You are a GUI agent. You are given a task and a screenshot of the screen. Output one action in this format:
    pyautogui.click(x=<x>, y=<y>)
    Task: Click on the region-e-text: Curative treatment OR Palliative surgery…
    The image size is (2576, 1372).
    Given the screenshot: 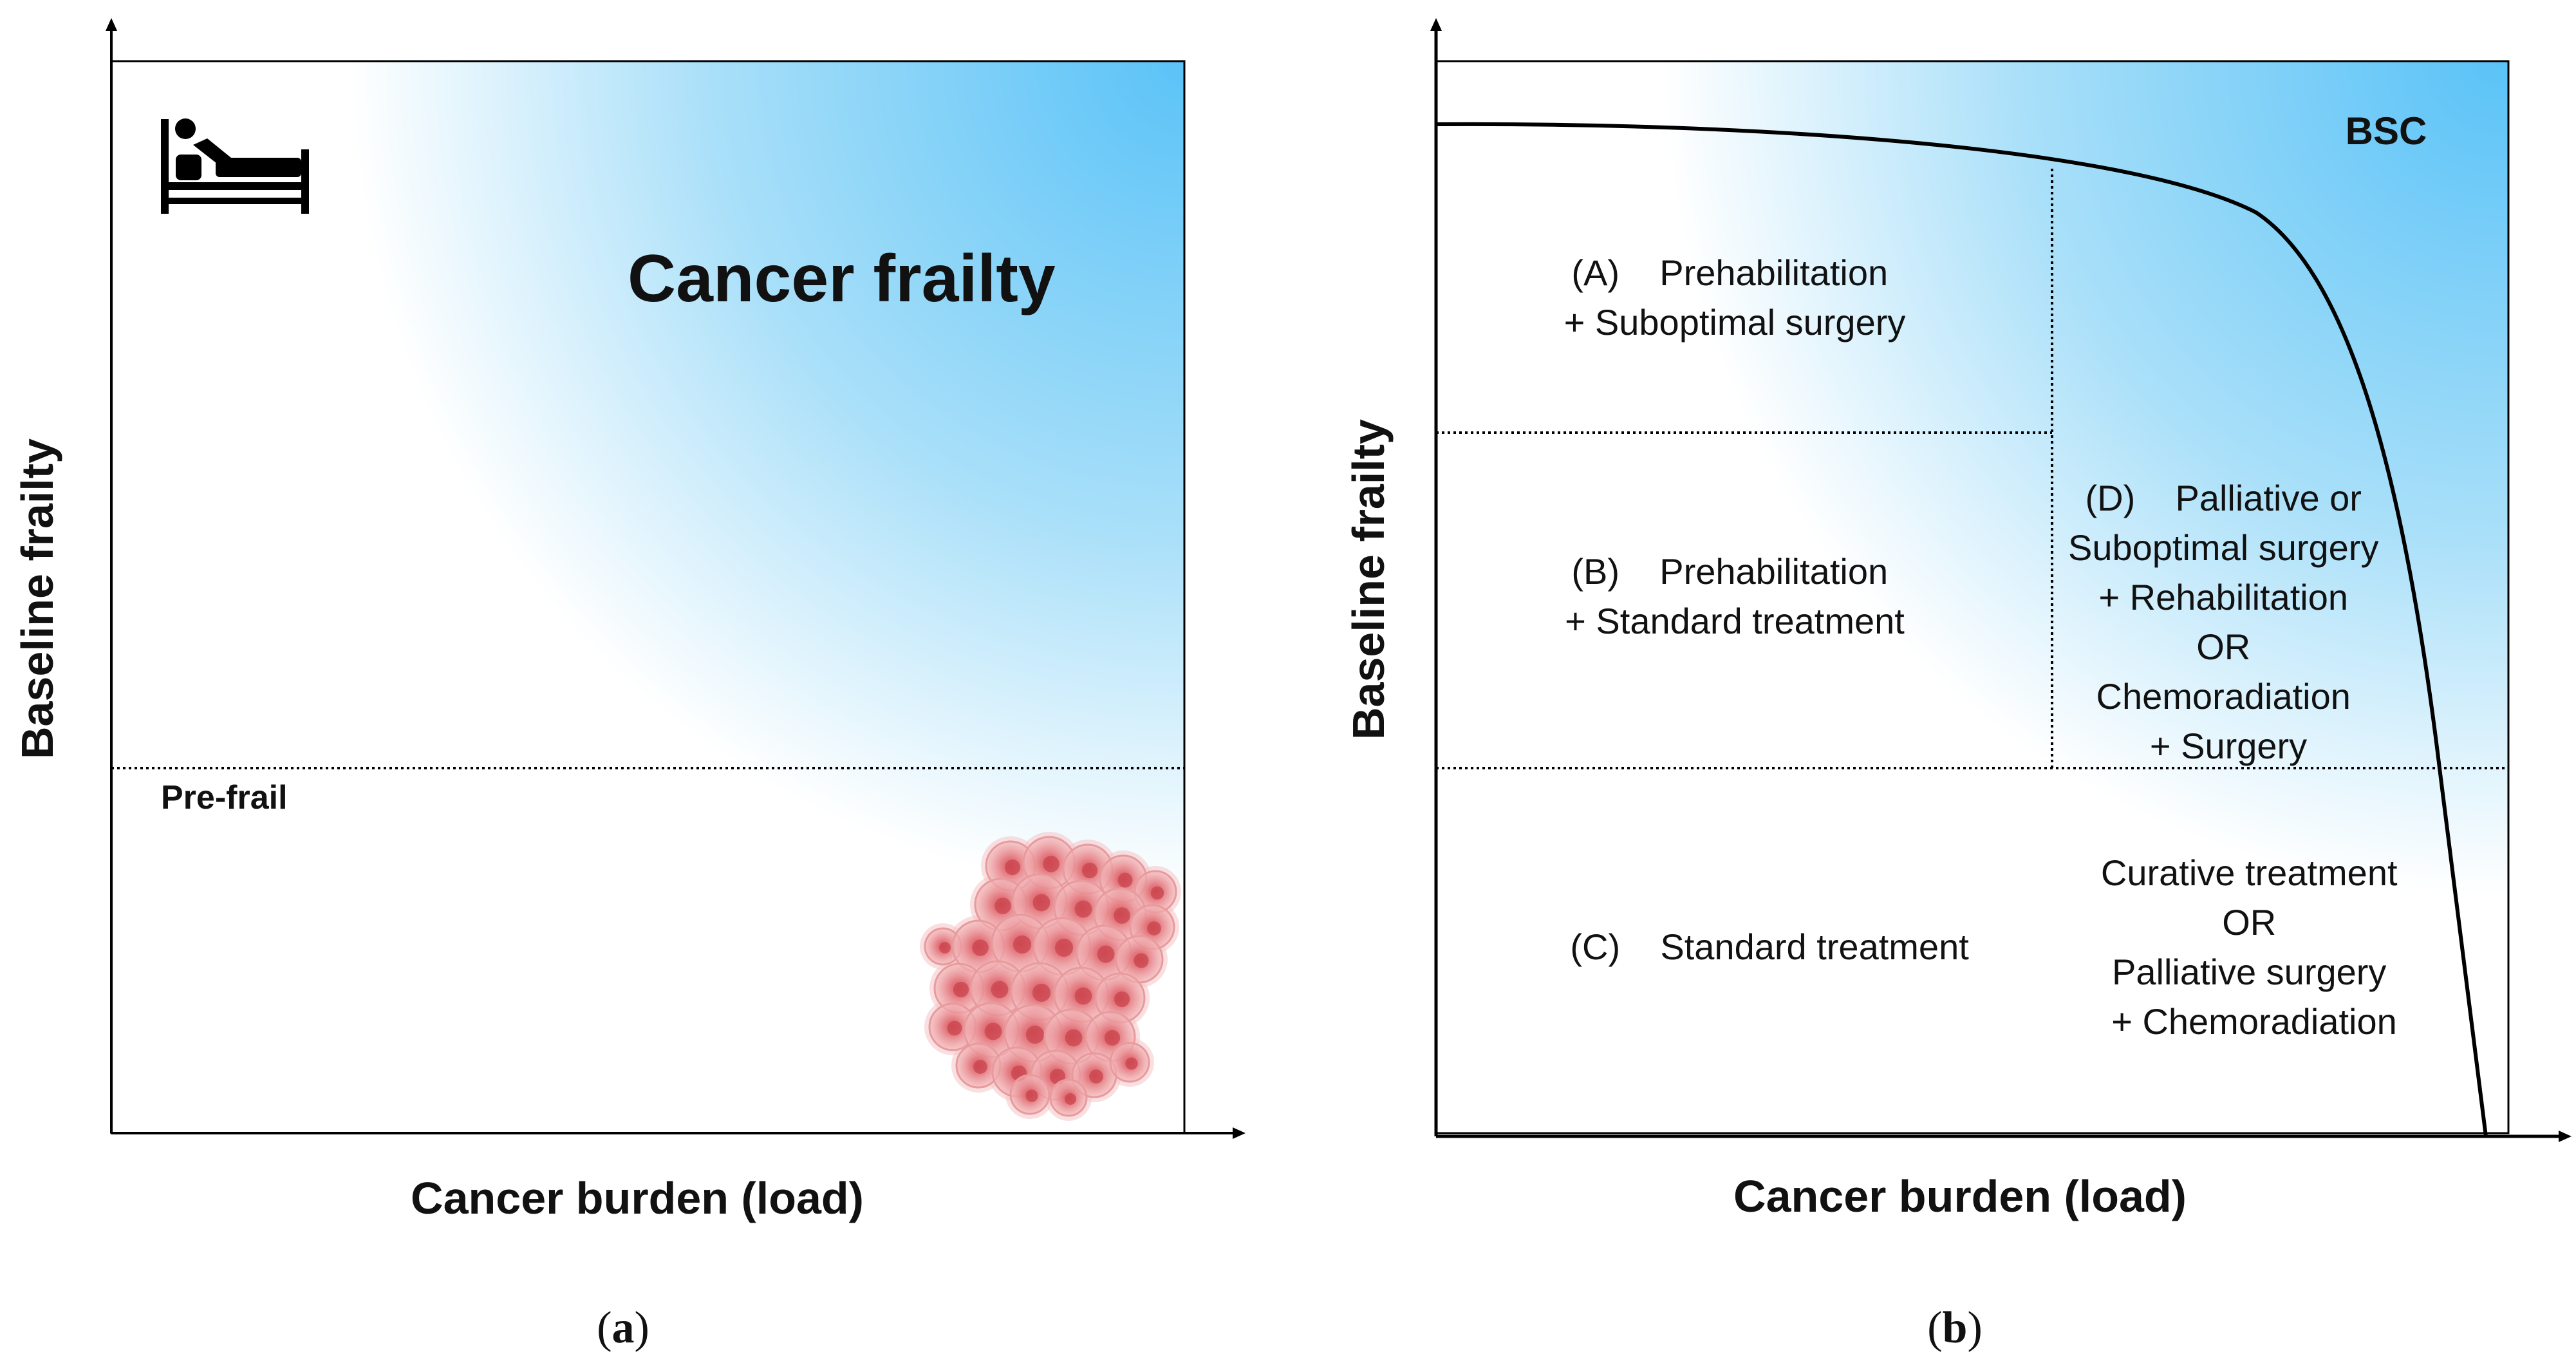 What is the action you would take?
    pyautogui.click(x=2254, y=947)
    